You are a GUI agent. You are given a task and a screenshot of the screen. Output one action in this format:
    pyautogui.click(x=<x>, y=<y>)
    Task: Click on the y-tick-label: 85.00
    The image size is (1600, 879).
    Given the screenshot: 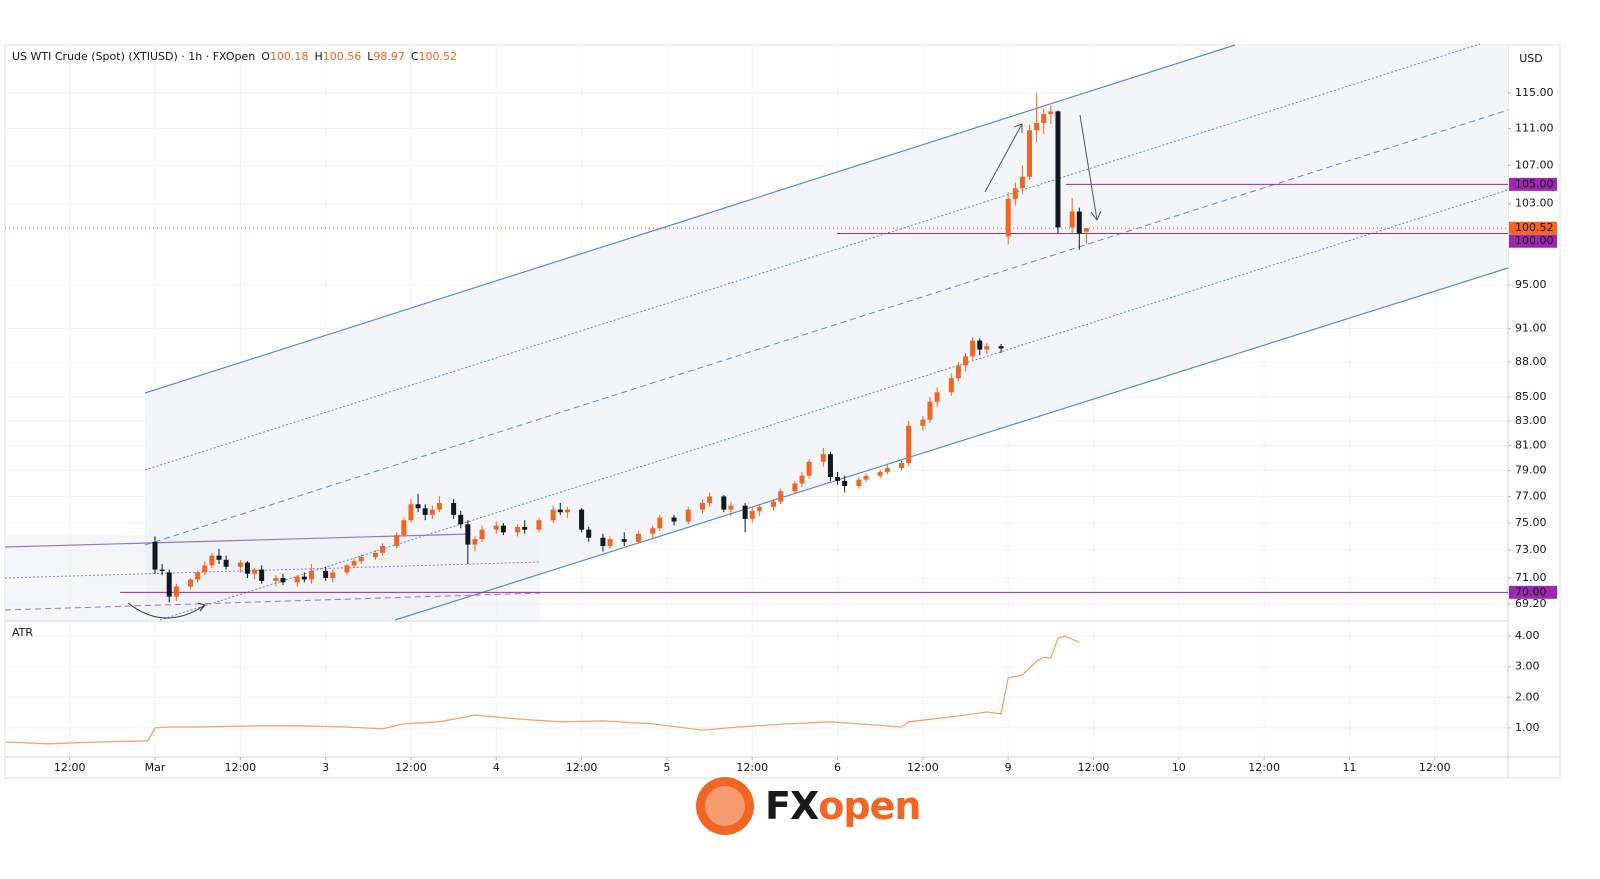 What is the action you would take?
    pyautogui.click(x=1531, y=396)
    